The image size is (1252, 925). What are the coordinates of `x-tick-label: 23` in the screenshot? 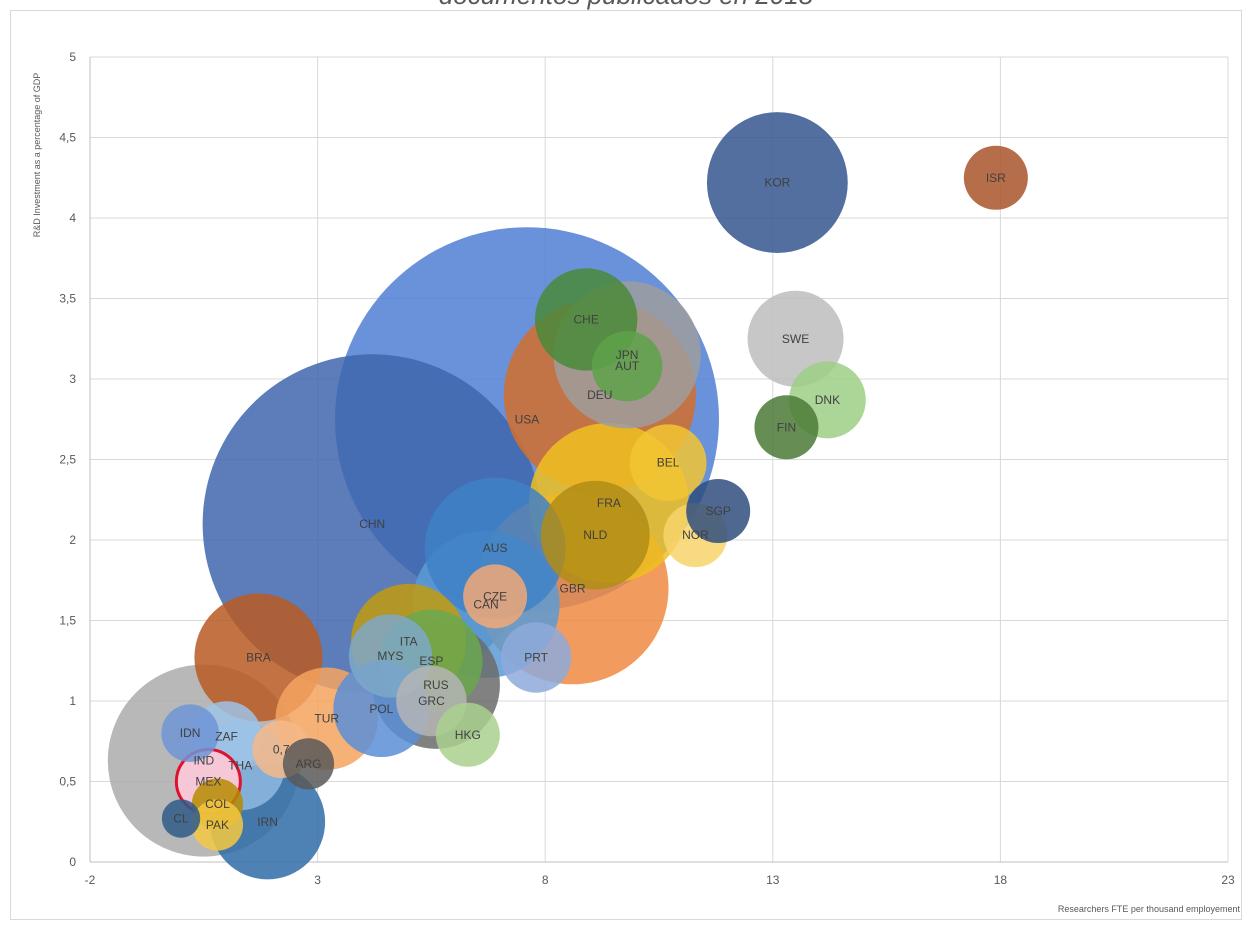 It's located at (1228, 880).